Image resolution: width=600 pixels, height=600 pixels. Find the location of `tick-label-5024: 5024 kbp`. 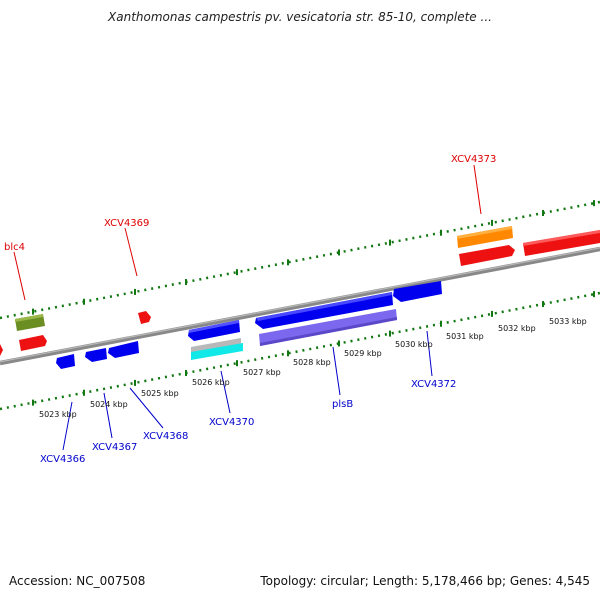

tick-label-5024: 5024 kbp is located at coordinates (109, 404).